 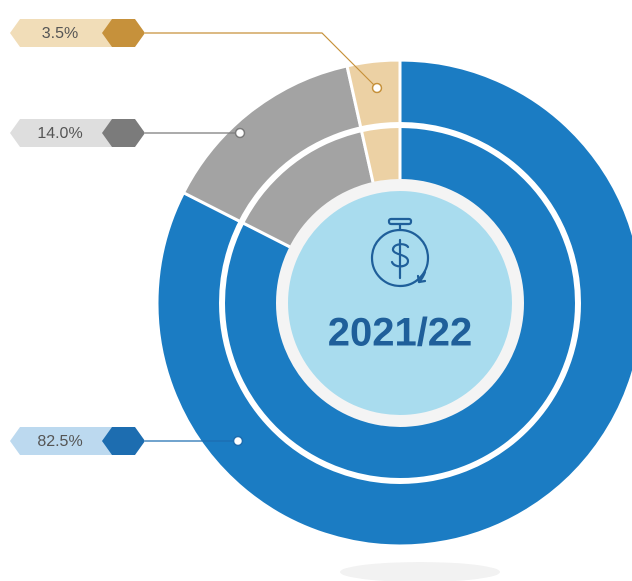 I want to click on value-label: 82.5%, so click(x=59, y=441).